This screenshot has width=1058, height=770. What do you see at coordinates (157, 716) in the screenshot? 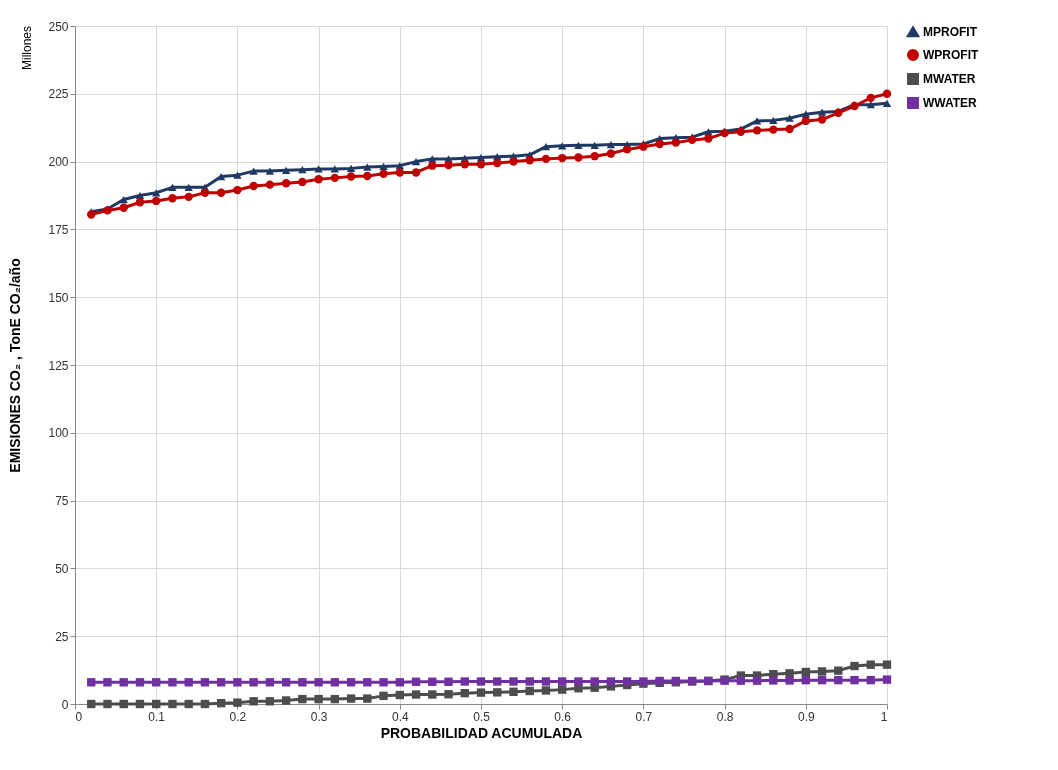
I see `x-tick-label: 0.1` at bounding box center [157, 716].